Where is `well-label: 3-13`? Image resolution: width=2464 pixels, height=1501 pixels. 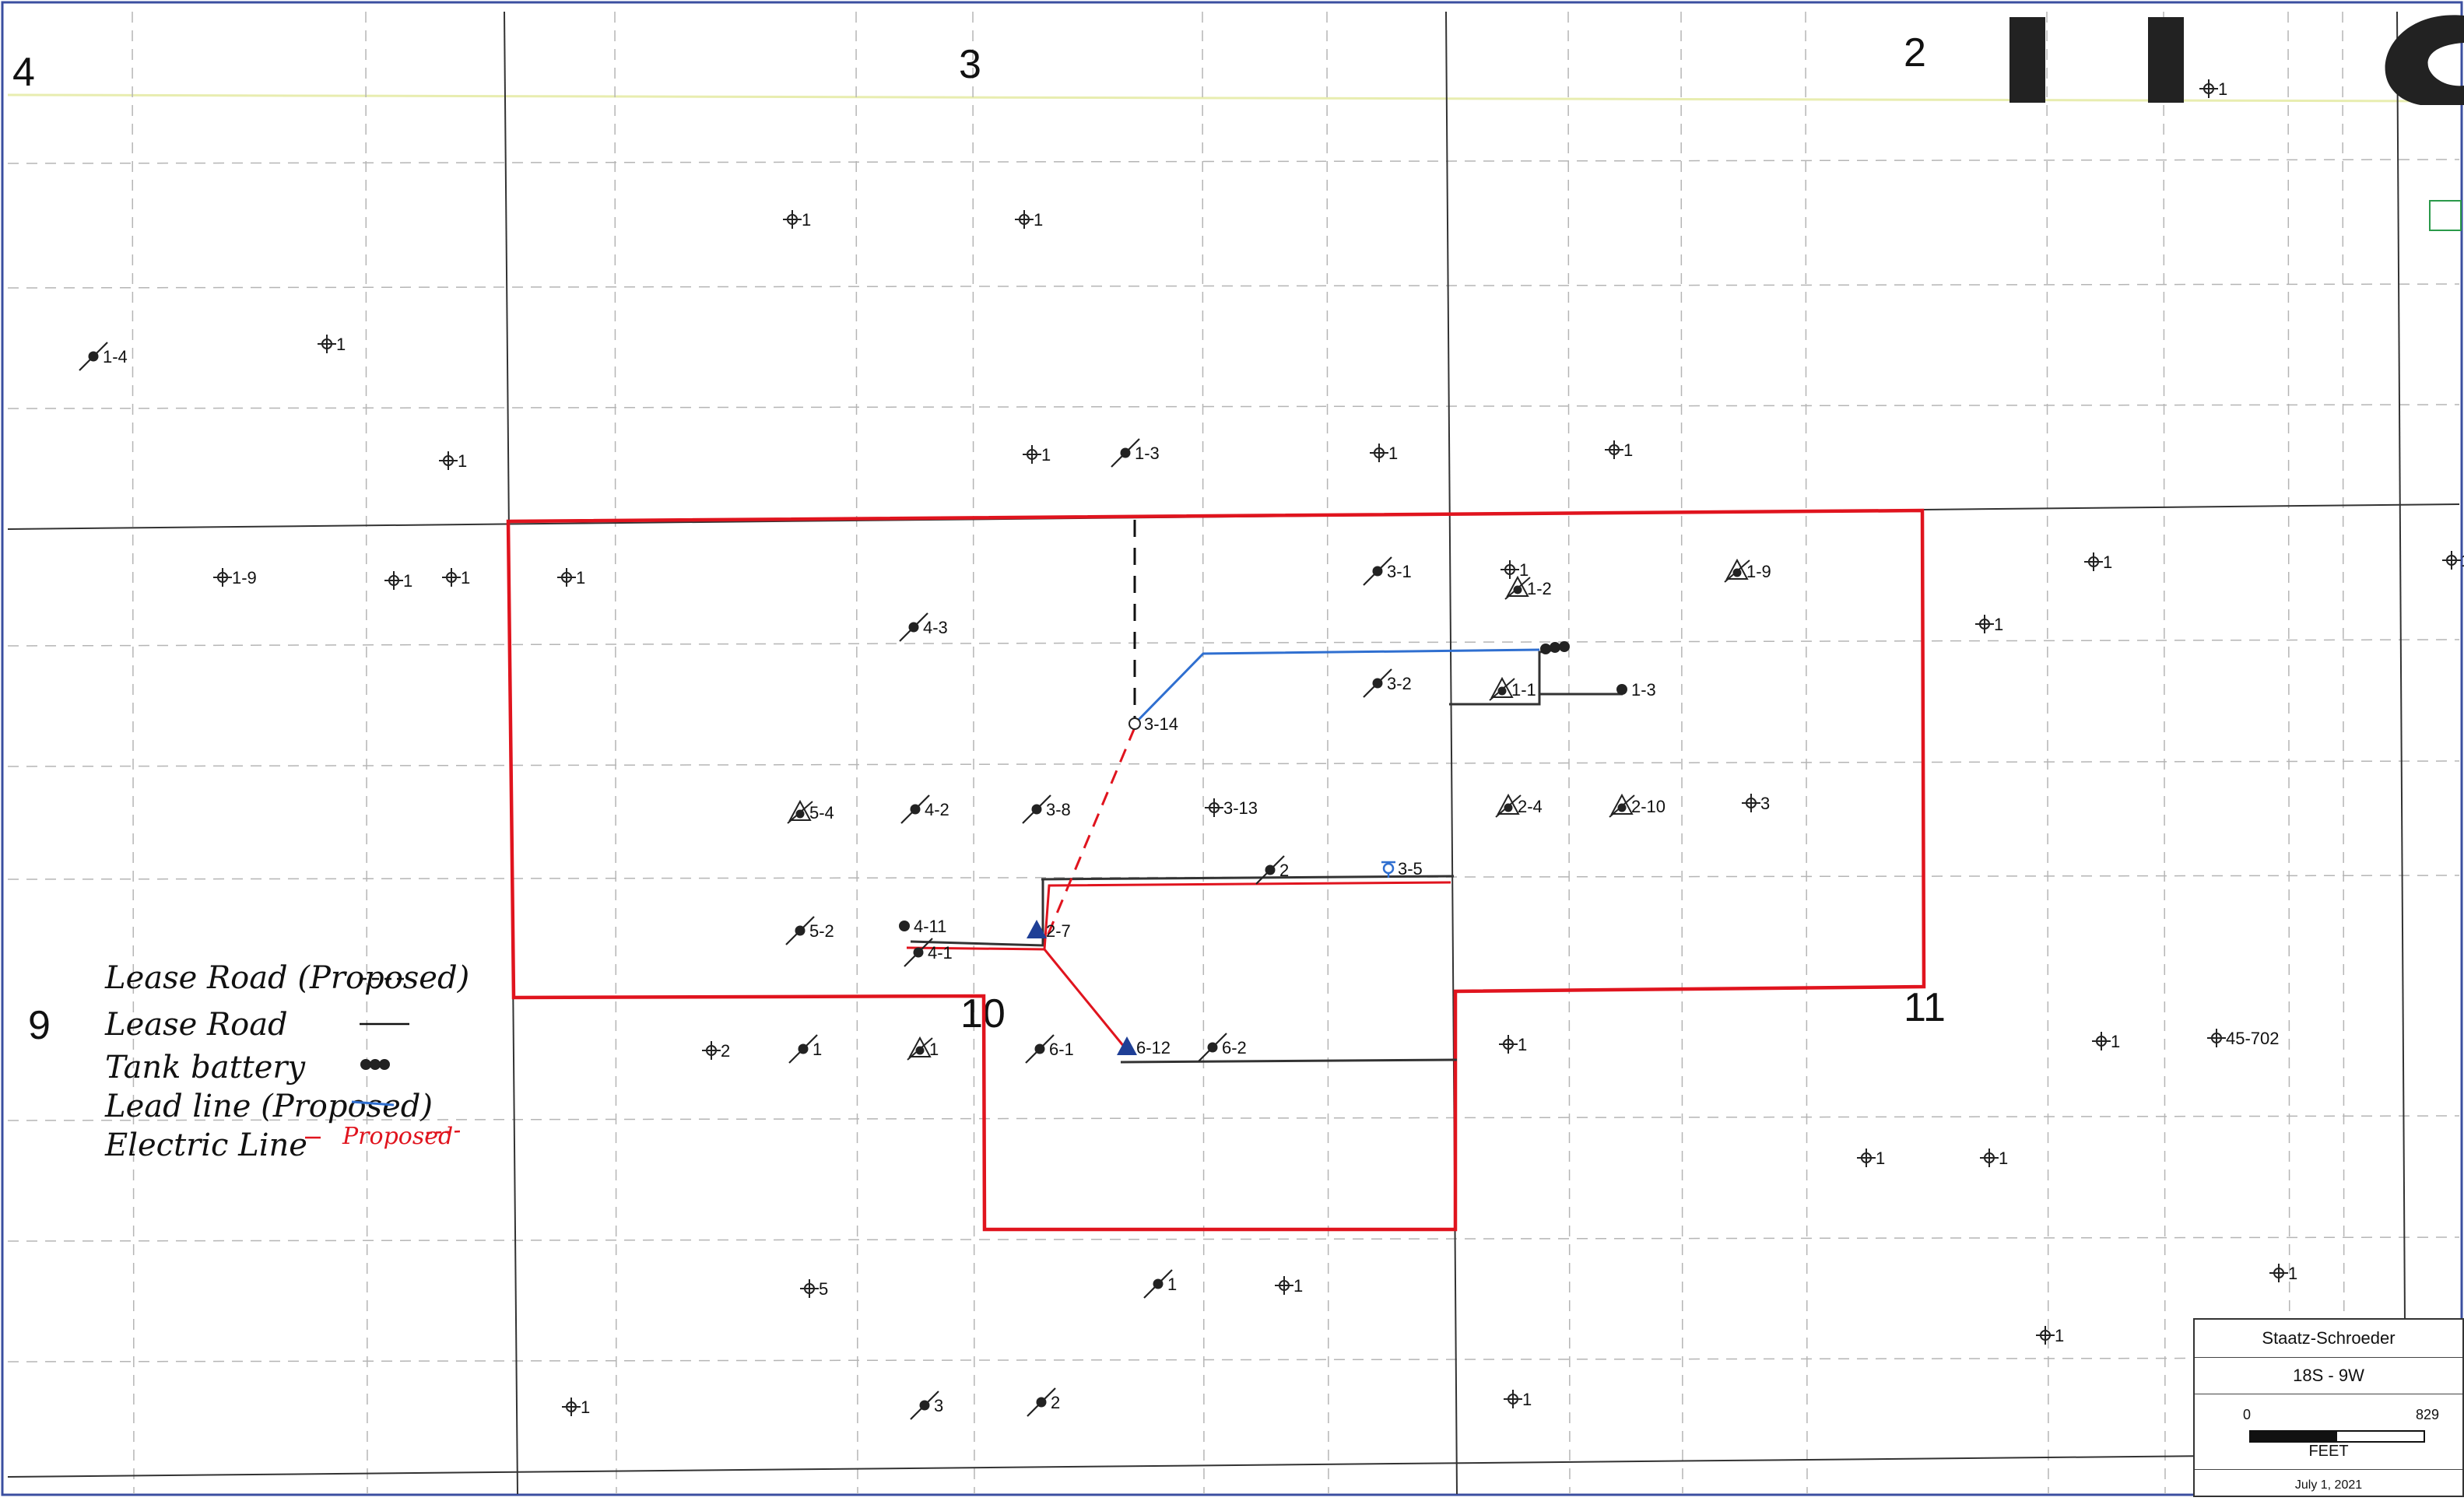 well-label: 3-13 is located at coordinates (1240, 808).